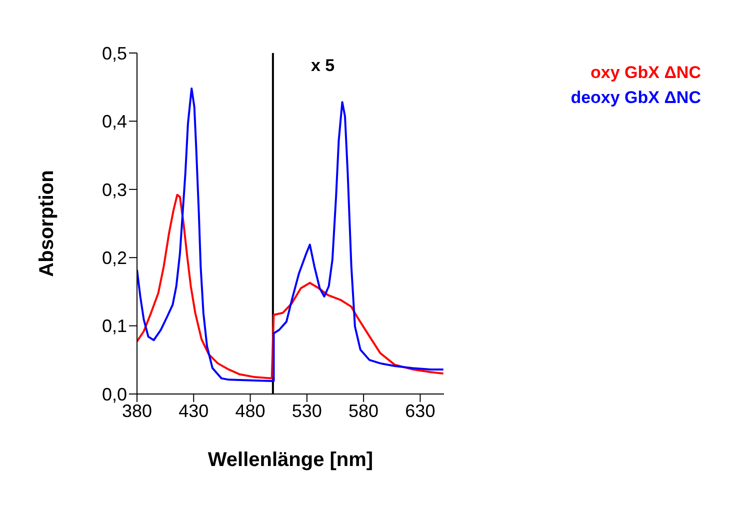  What do you see at coordinates (645, 73) in the screenshot?
I see `text: oxy GbX ΔNC` at bounding box center [645, 73].